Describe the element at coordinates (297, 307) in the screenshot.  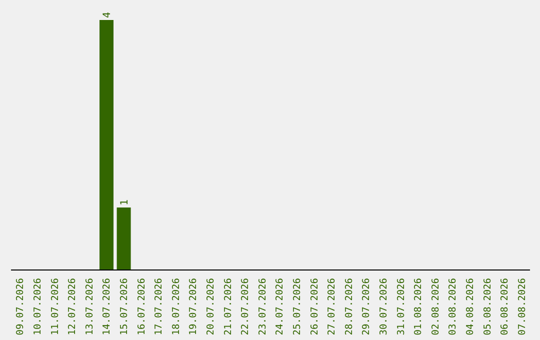
I see `x-tick-label: 25.07.2026` at that location.